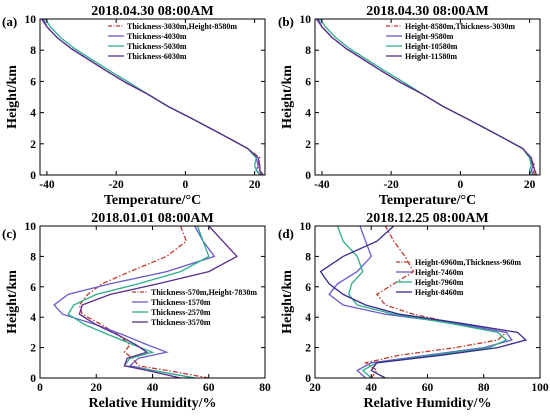  Describe the element at coordinates (431, 56) in the screenshot. I see `legend-entry: Height-11580m` at that location.